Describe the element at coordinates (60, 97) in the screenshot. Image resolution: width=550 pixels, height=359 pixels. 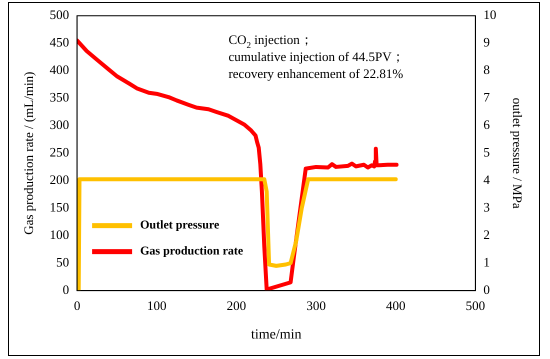
I see `y-tick-label: 350` at that location.